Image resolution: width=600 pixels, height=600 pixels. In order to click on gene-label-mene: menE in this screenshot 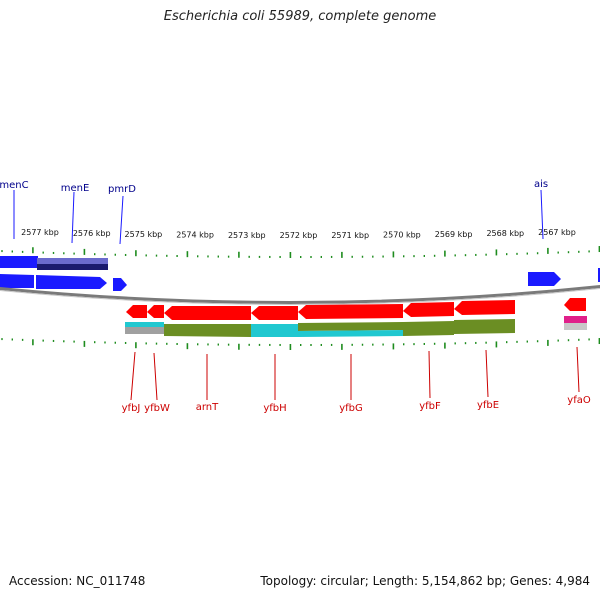, I will do `click(75, 188)`.